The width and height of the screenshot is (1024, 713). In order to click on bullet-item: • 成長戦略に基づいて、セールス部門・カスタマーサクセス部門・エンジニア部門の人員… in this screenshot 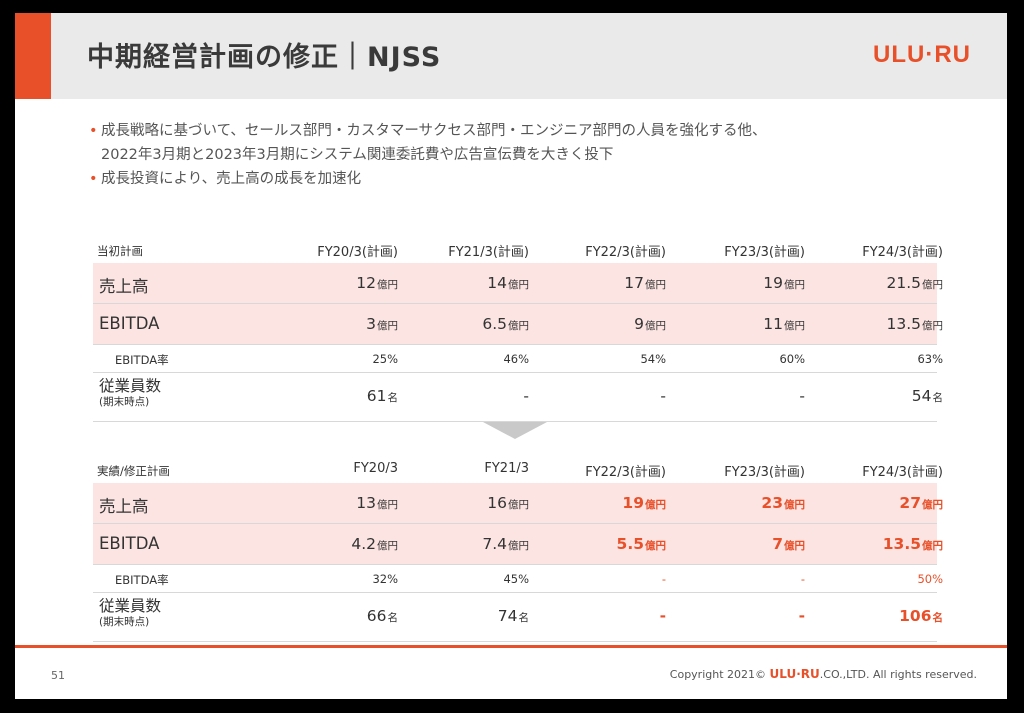, I will do `click(428, 131)`.